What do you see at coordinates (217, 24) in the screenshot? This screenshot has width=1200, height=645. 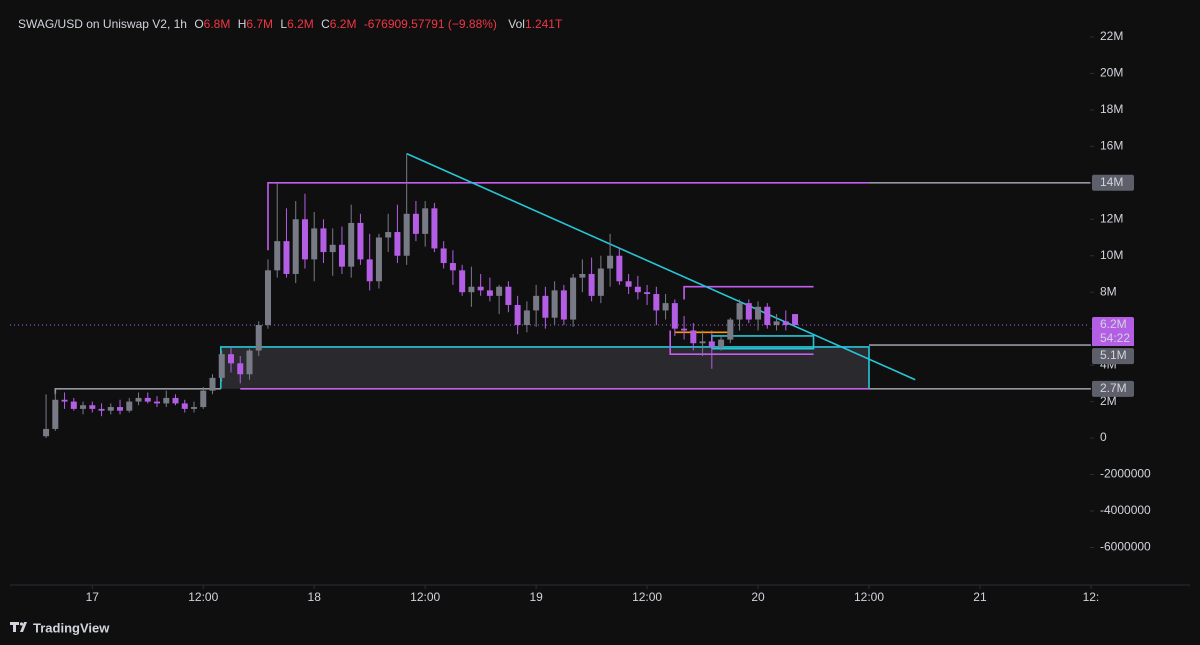 I see `field-value: 6.8M` at bounding box center [217, 24].